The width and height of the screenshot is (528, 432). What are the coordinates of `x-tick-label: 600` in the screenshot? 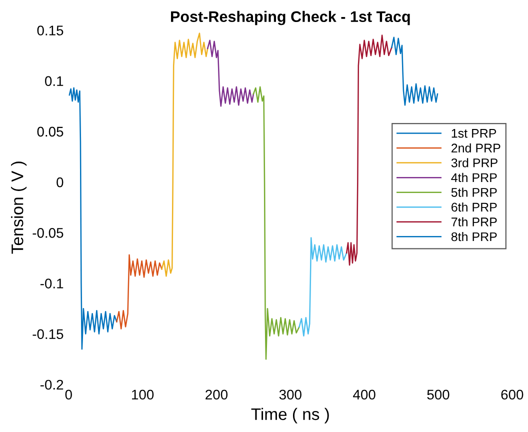 It's located at (512, 395).